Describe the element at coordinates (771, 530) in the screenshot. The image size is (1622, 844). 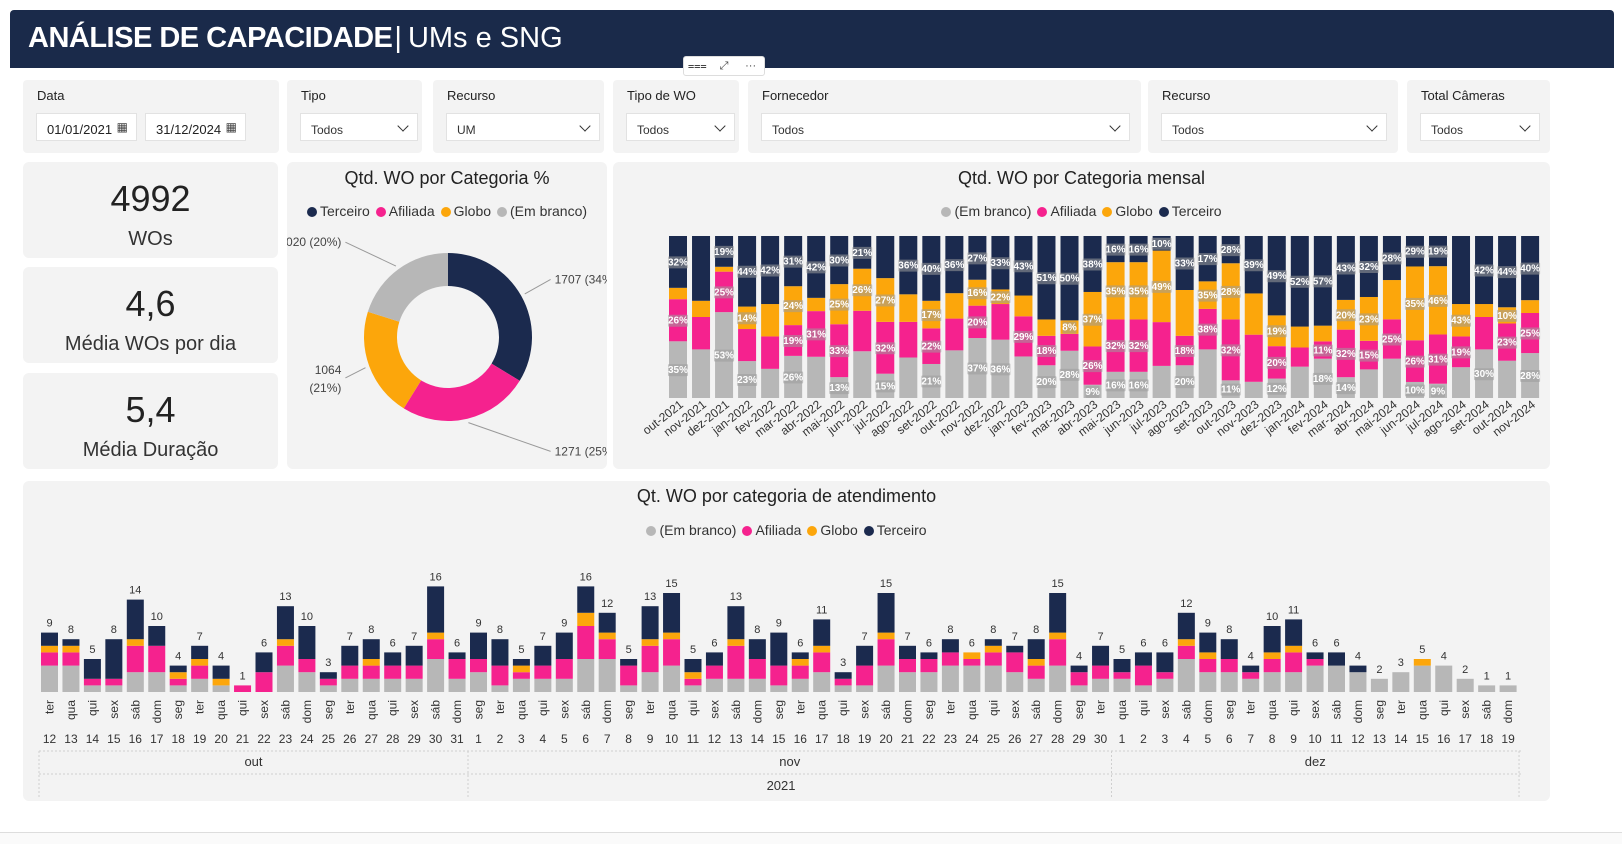
I see `daily-legend-item: Afiliada` at that location.